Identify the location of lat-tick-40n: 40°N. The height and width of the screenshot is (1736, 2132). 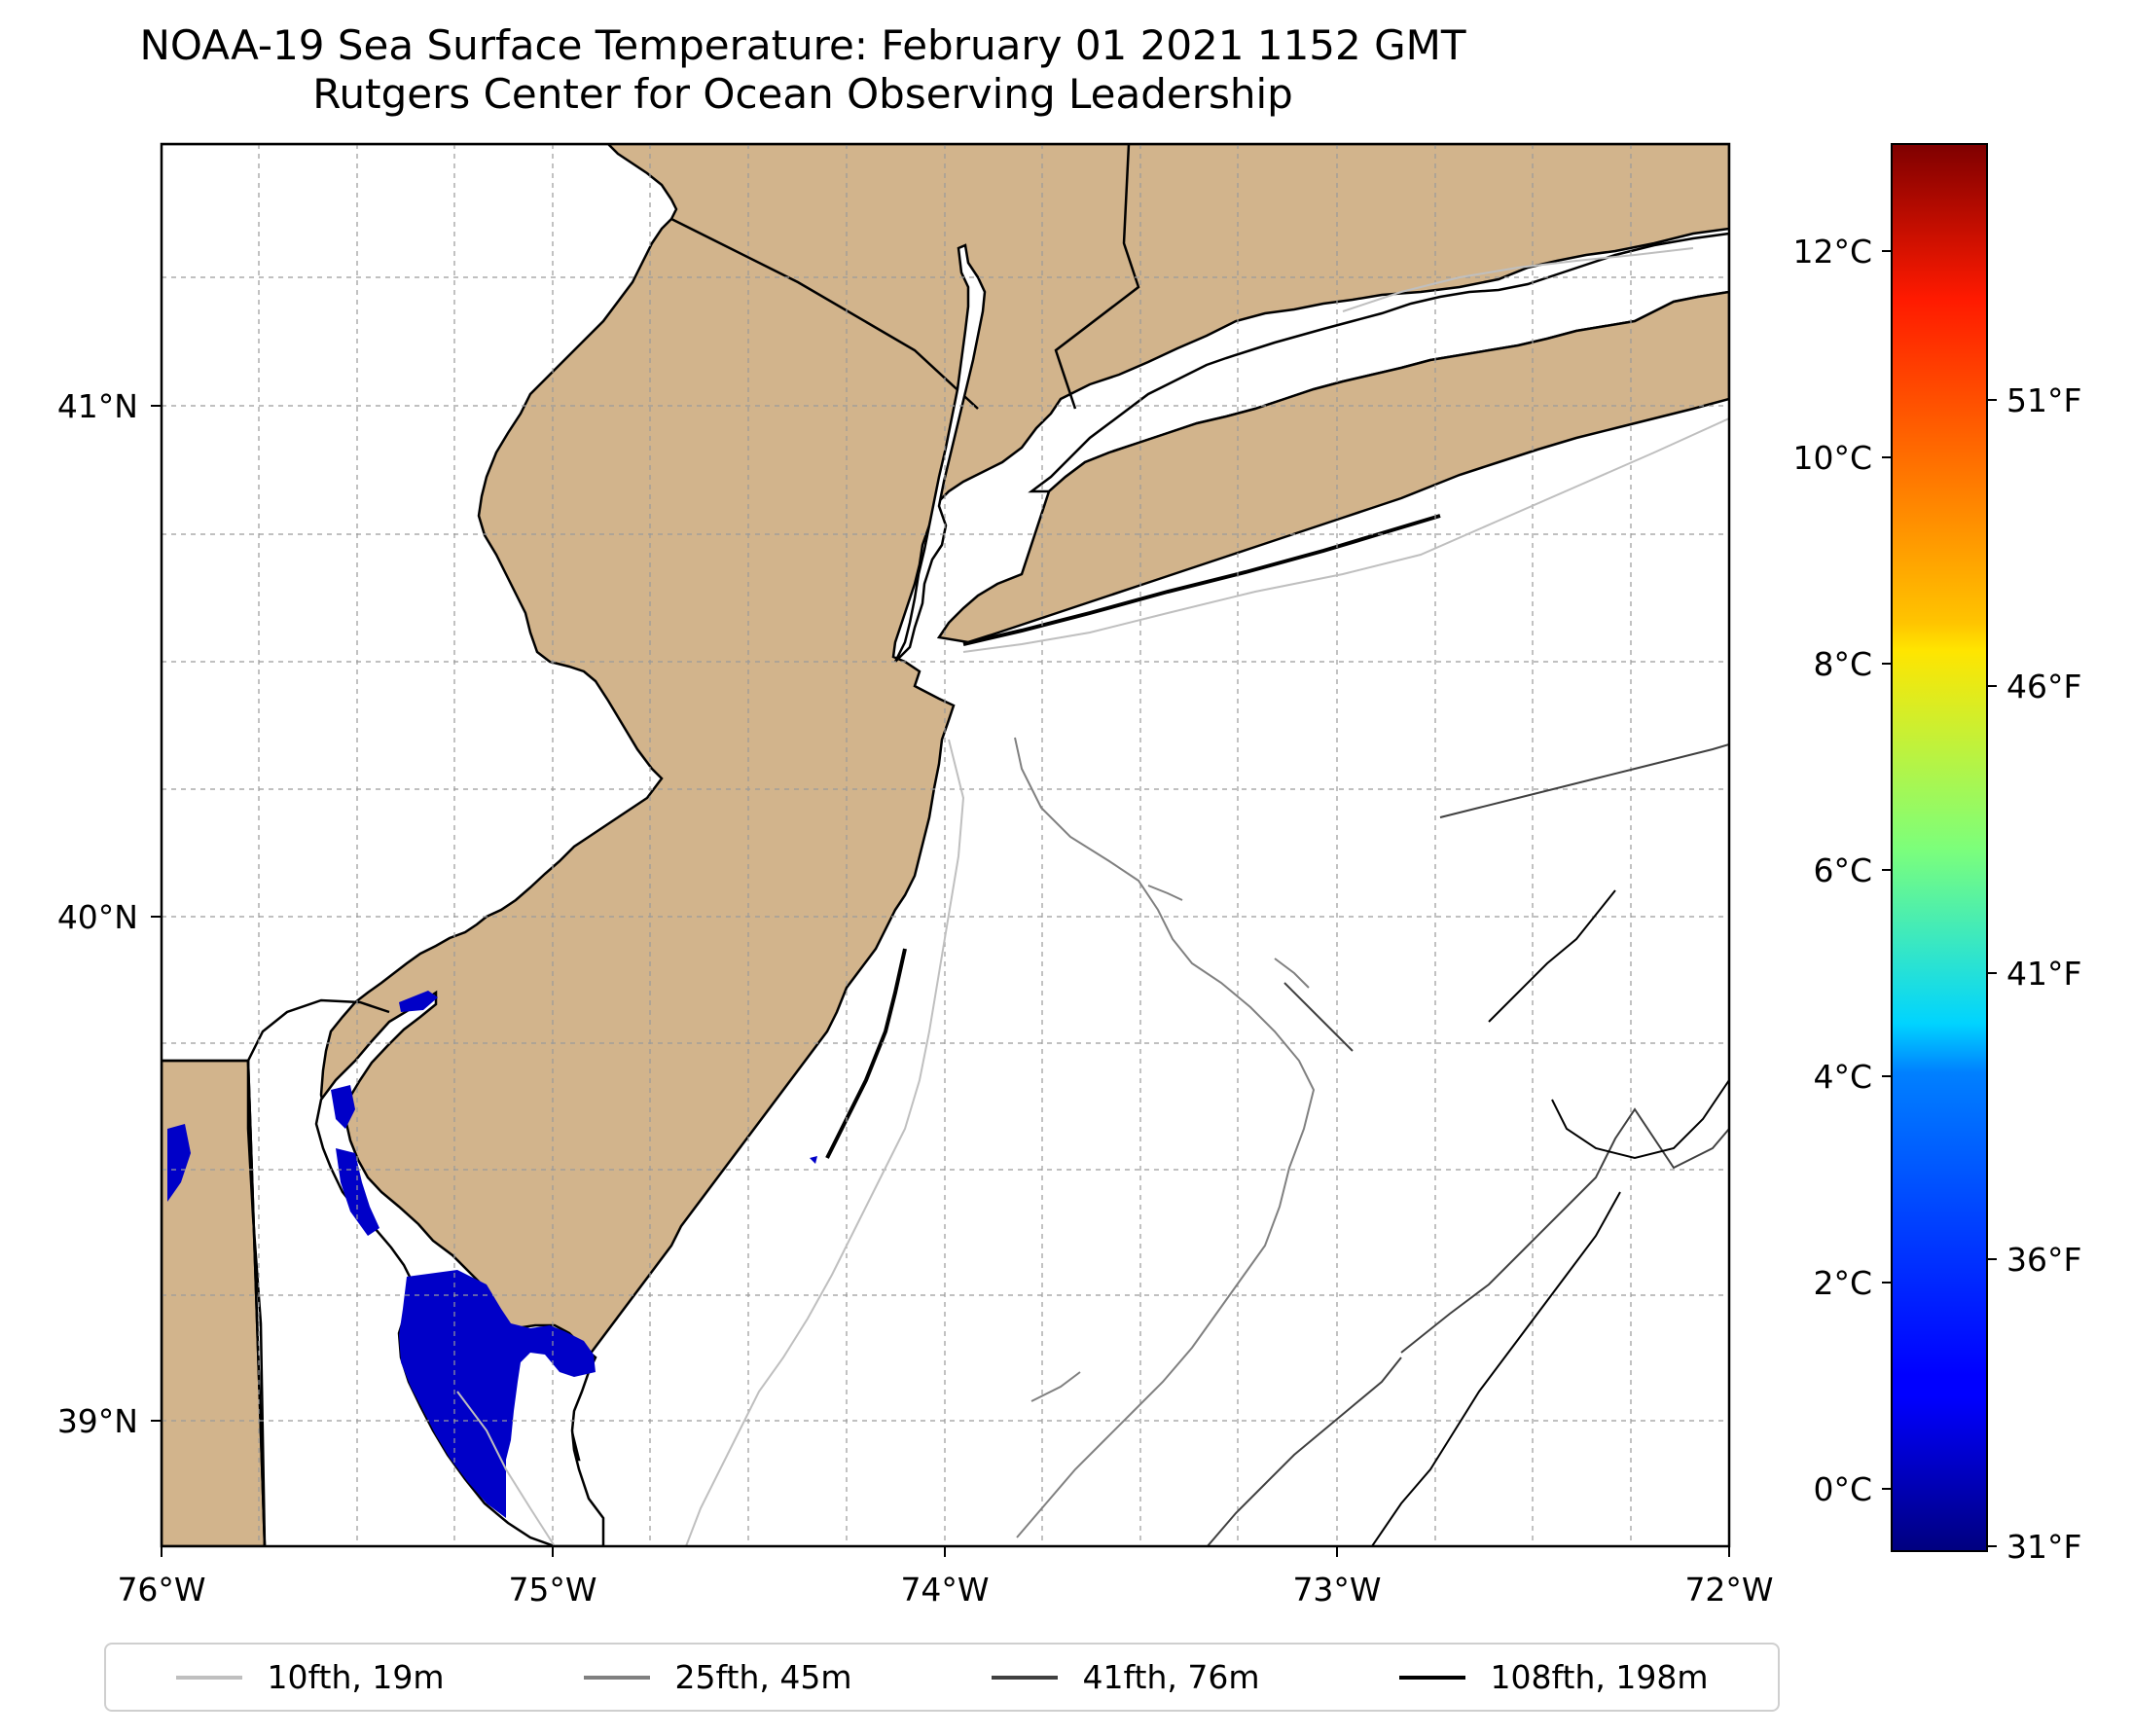
(98, 917).